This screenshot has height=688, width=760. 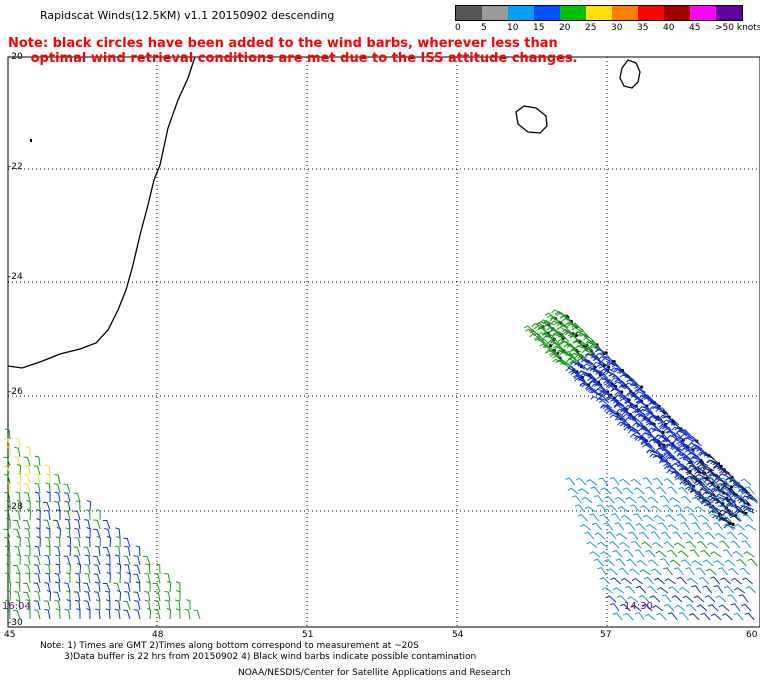 What do you see at coordinates (458, 635) in the screenshot?
I see `lon-label-54: 54` at bounding box center [458, 635].